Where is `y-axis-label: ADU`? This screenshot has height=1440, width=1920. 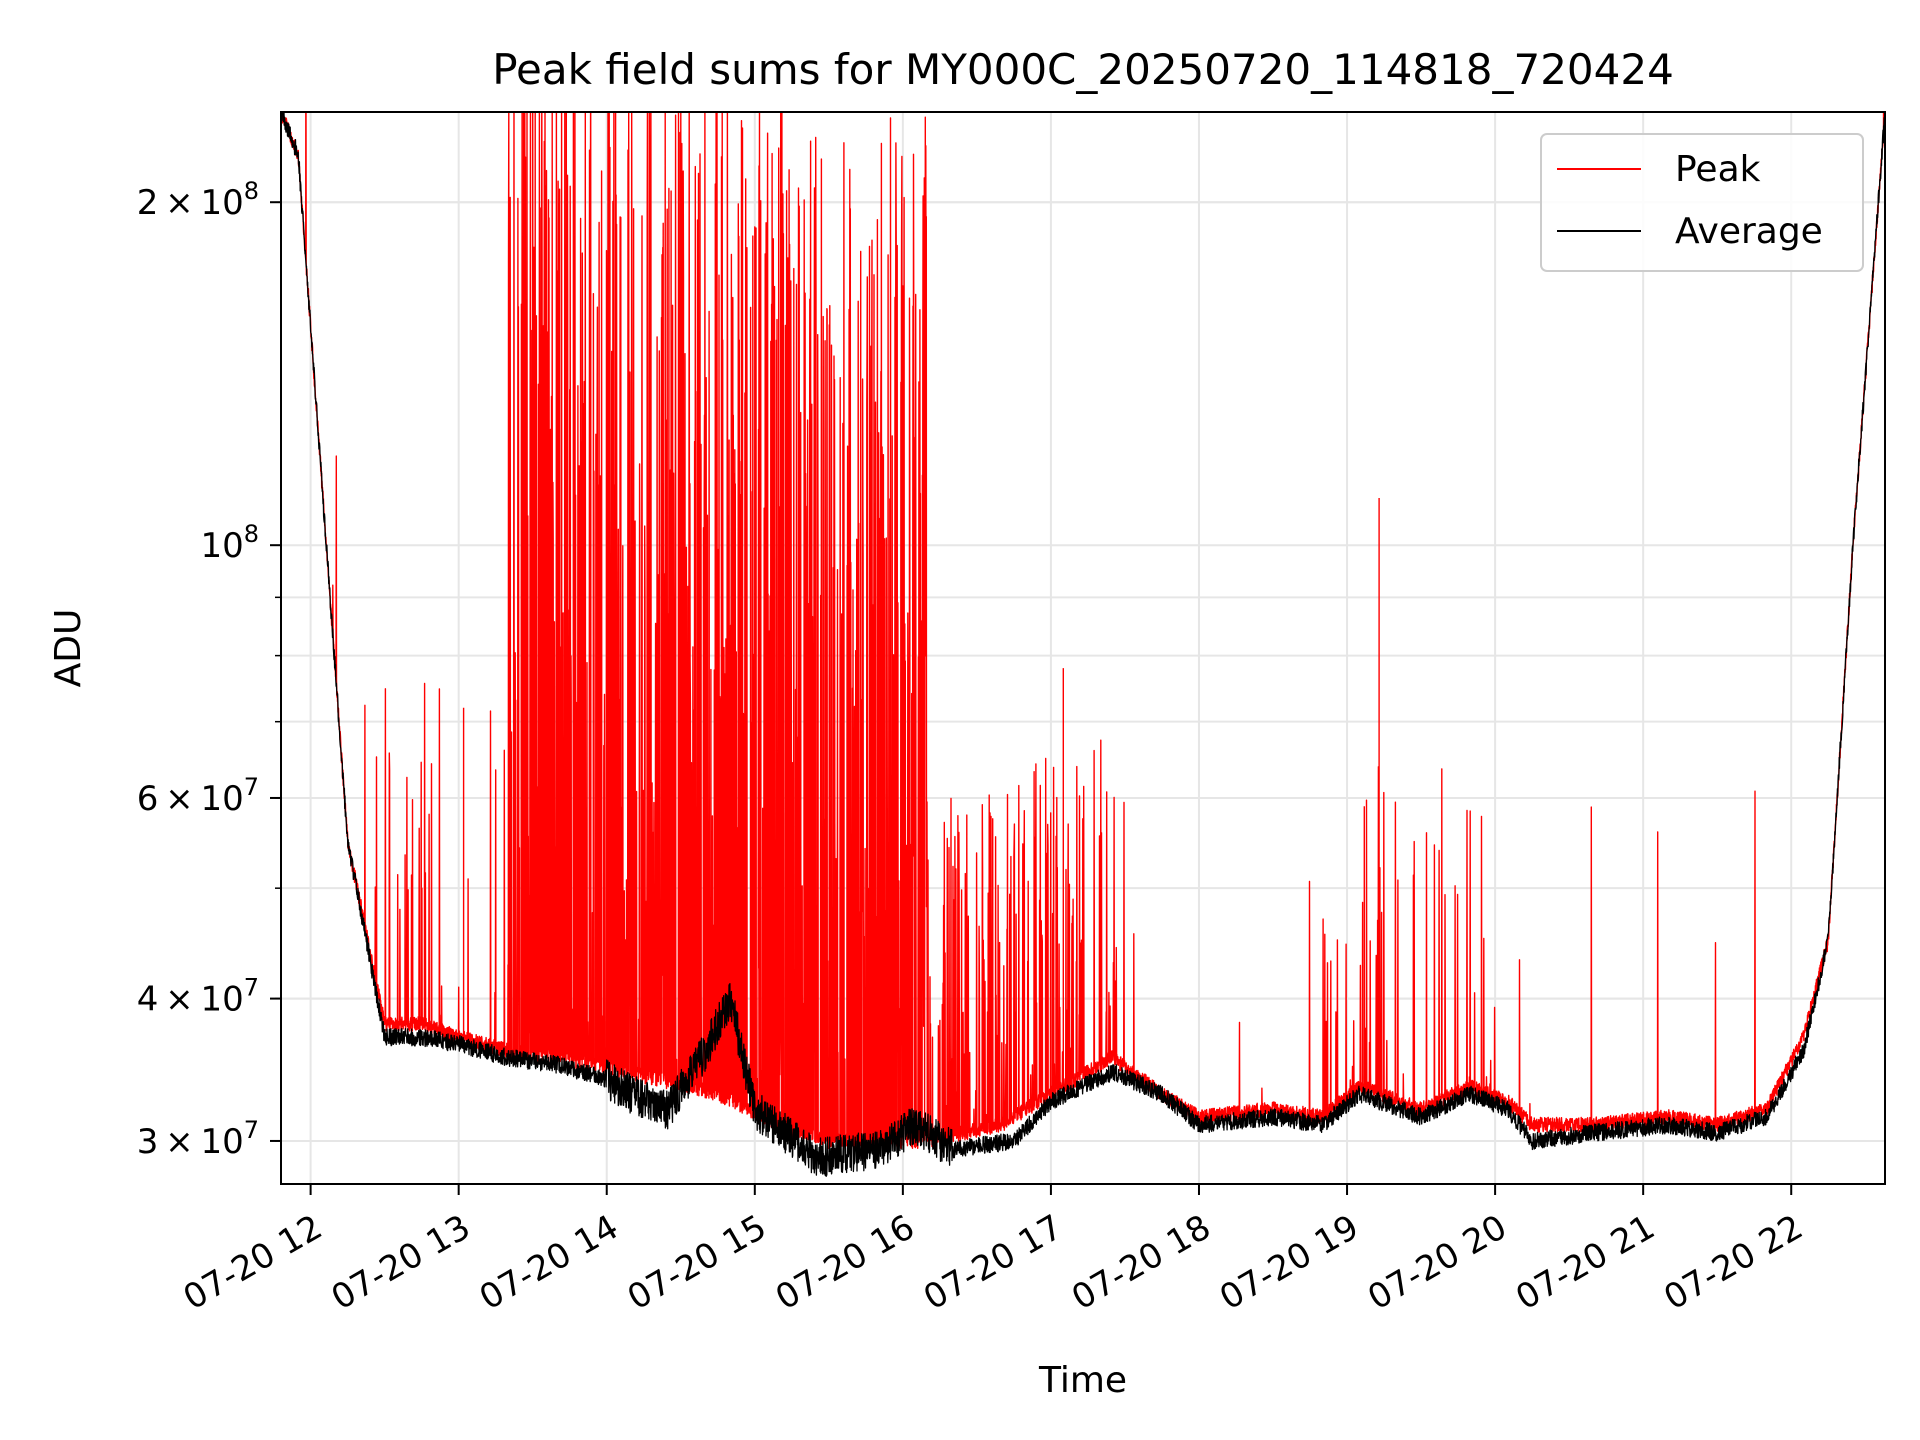 y-axis-label: ADU is located at coordinates (68, 648).